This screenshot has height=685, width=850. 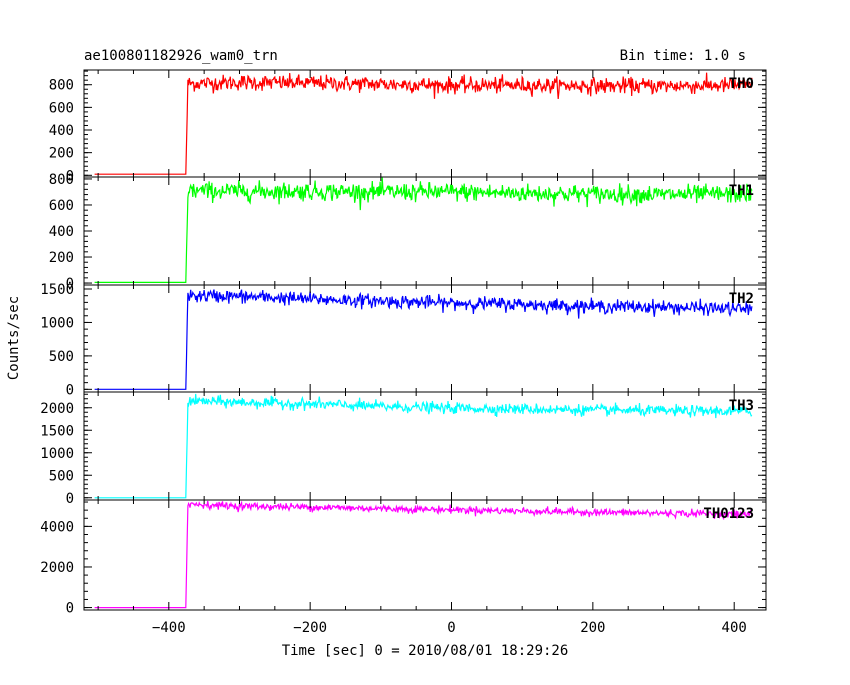 I want to click on x-tick-label: −200, so click(x=310, y=628).